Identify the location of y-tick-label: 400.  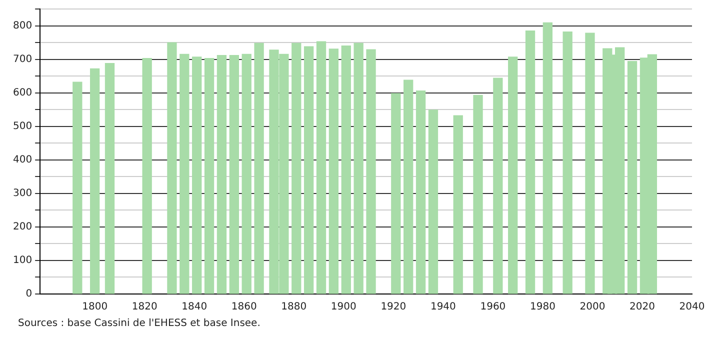
(22, 160).